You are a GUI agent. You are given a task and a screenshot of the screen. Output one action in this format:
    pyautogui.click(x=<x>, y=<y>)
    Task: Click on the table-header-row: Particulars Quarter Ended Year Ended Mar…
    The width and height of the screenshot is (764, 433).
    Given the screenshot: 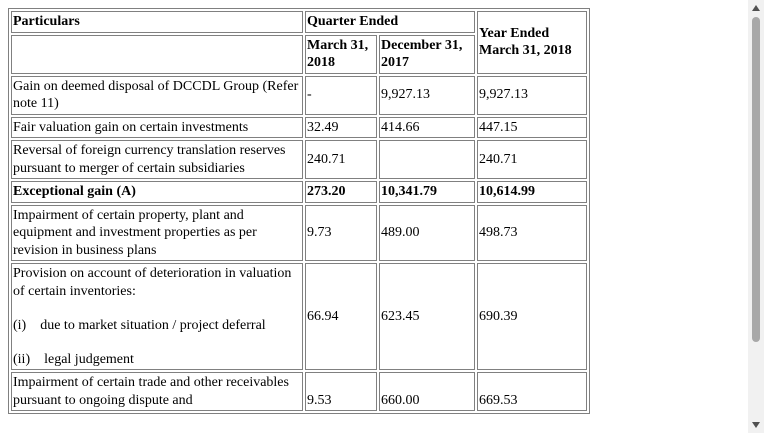 What is the action you would take?
    pyautogui.click(x=299, y=42)
    